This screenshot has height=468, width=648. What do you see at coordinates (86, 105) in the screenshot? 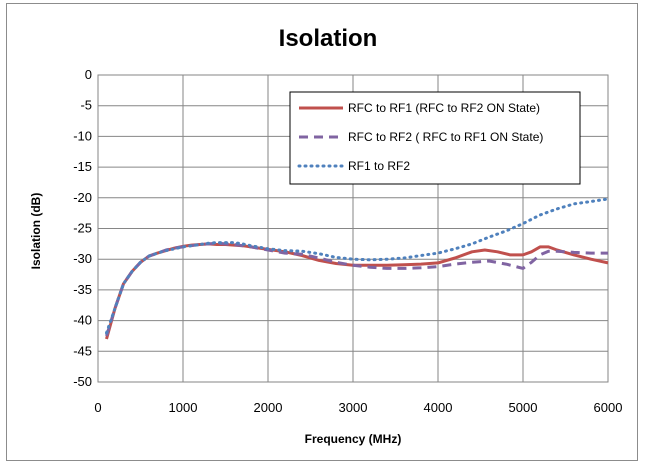
I see `y-tick-label: -5` at bounding box center [86, 105].